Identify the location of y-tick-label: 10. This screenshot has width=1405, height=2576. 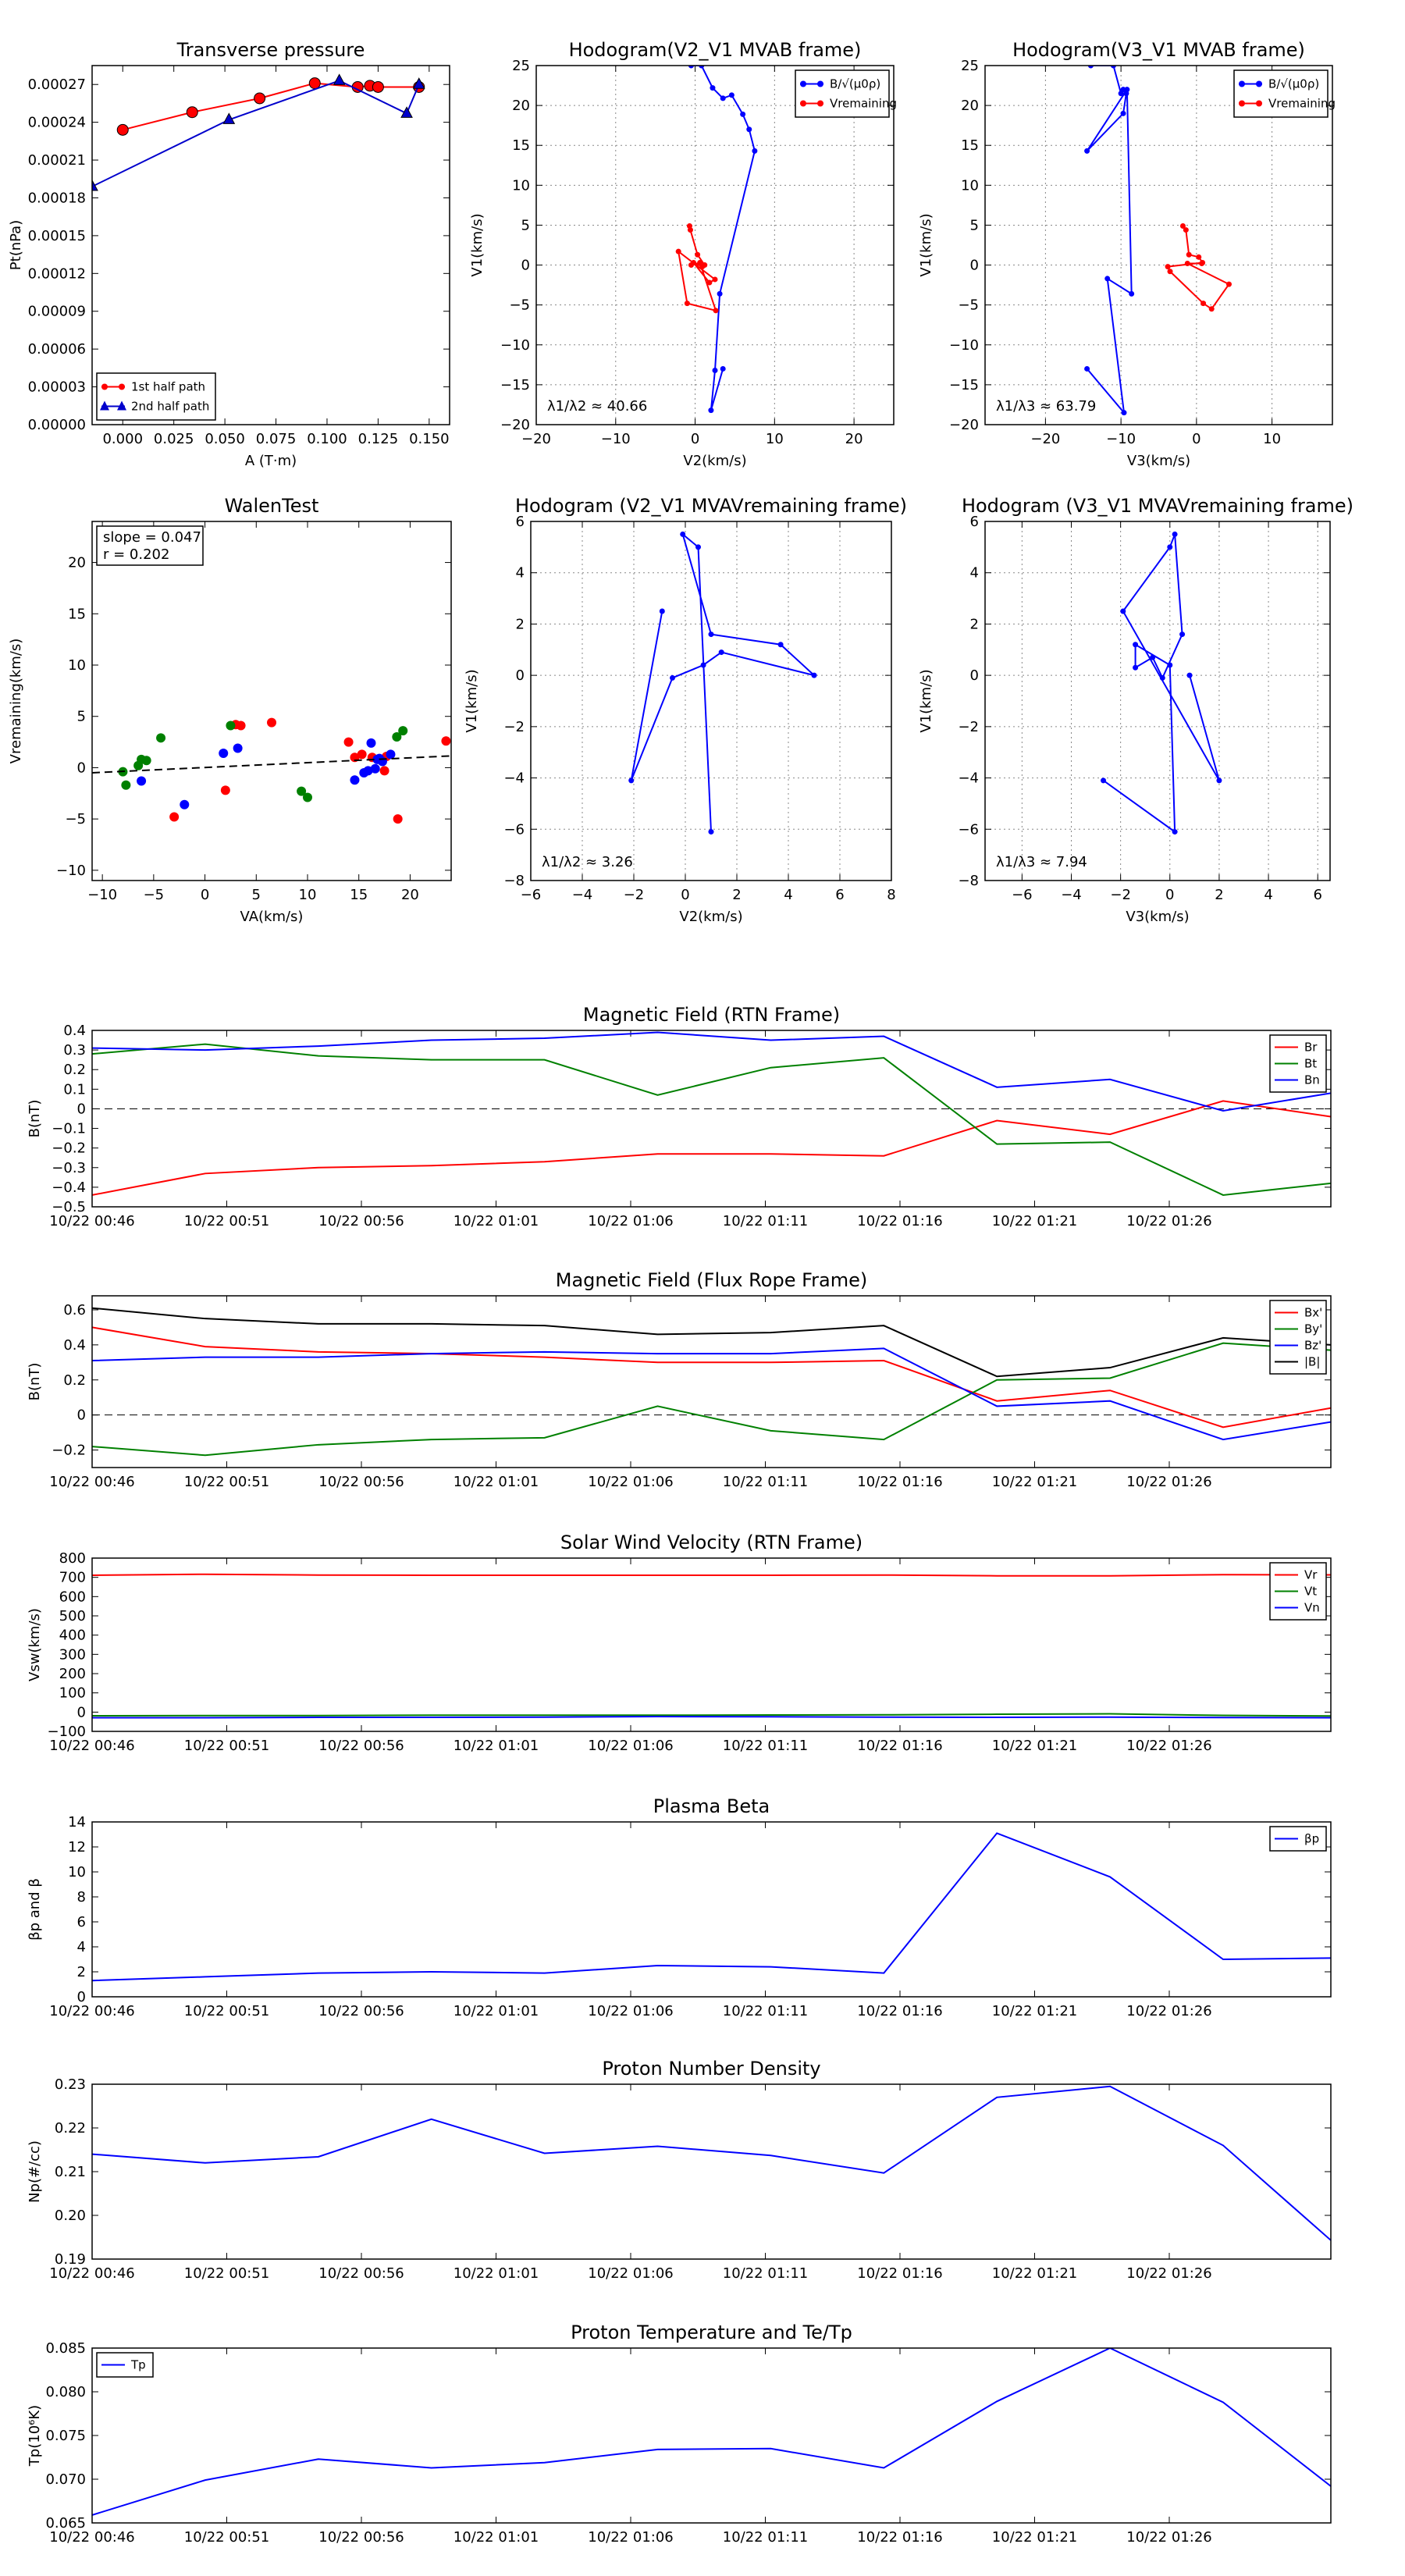
(970, 185).